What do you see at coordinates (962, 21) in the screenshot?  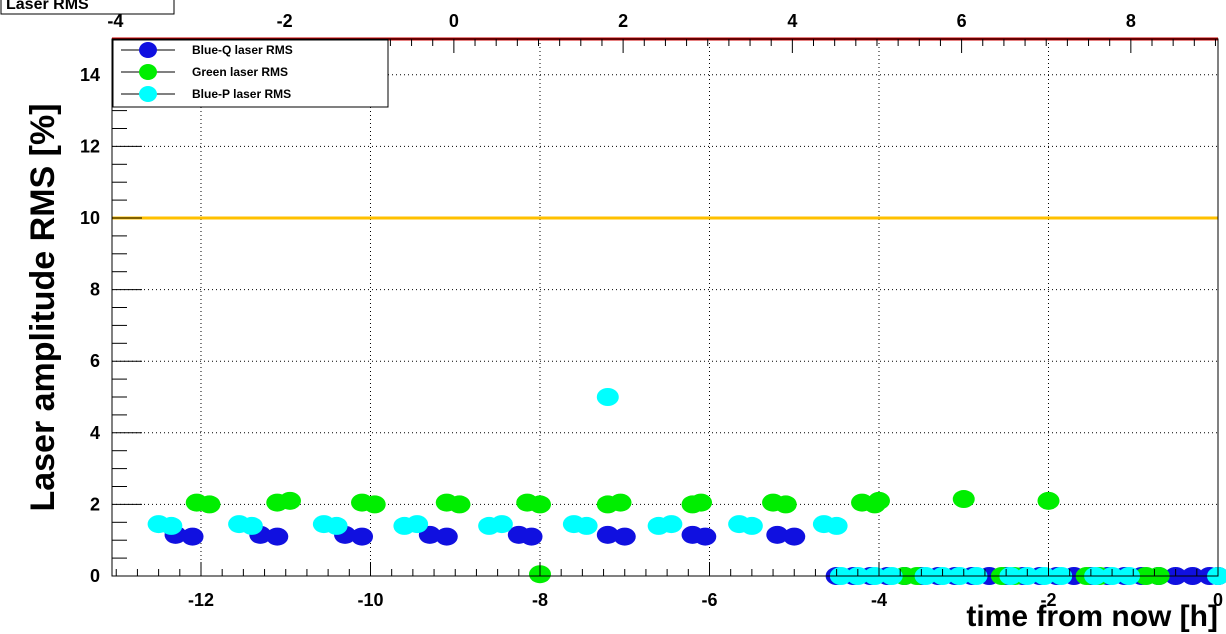 I see `top-tick-label: 6` at bounding box center [962, 21].